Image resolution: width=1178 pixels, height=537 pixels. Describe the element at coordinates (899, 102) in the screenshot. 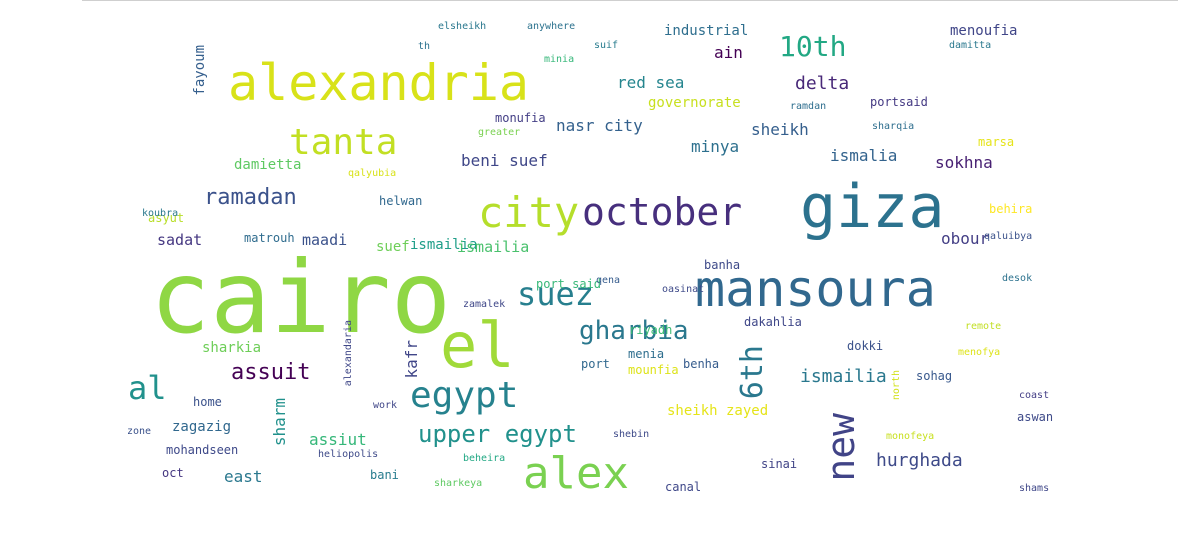

I see `word-portsaid: portsaid` at that location.